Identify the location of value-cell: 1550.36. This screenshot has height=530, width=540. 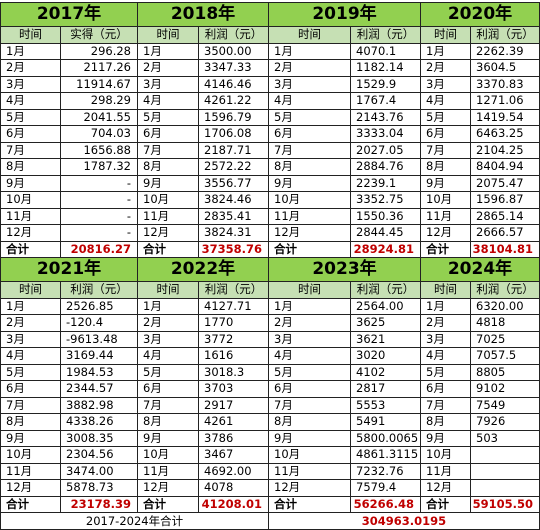
(385, 216).